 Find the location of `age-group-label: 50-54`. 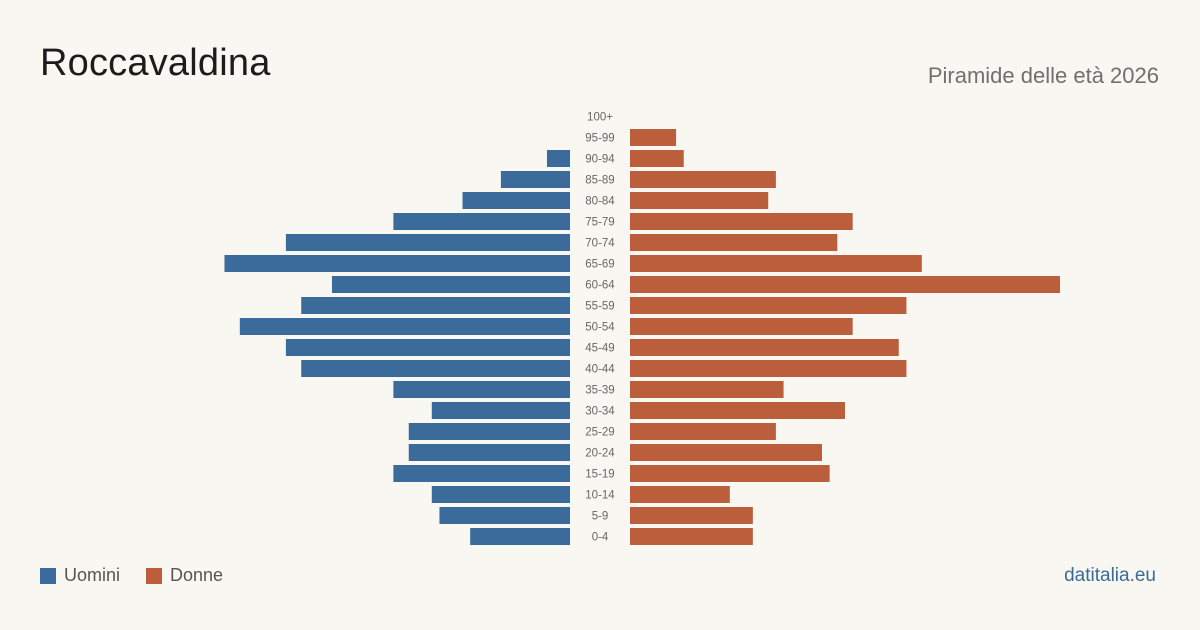

age-group-label: 50-54 is located at coordinates (600, 328).